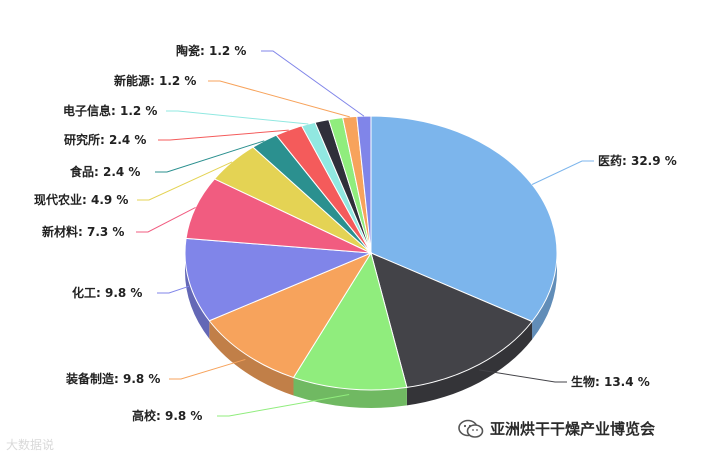 The width and height of the screenshot is (702, 460). Describe the element at coordinates (112, 378) in the screenshot. I see `slice-3-label: 装备制造: 9.8 %` at that location.